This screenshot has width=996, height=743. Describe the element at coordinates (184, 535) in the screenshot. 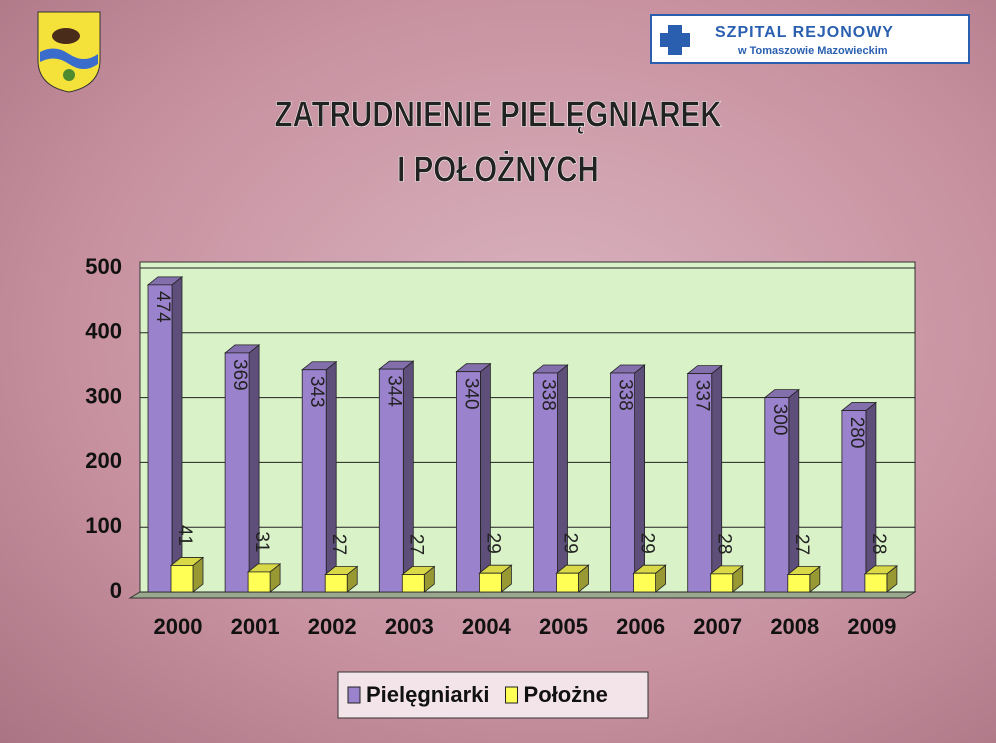

I see `value-label: 41` at that location.